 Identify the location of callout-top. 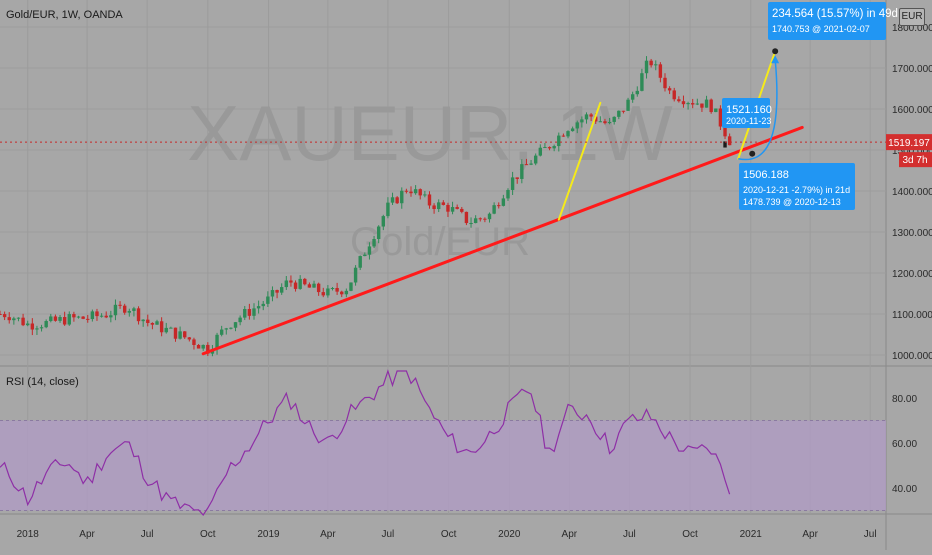
(827, 21).